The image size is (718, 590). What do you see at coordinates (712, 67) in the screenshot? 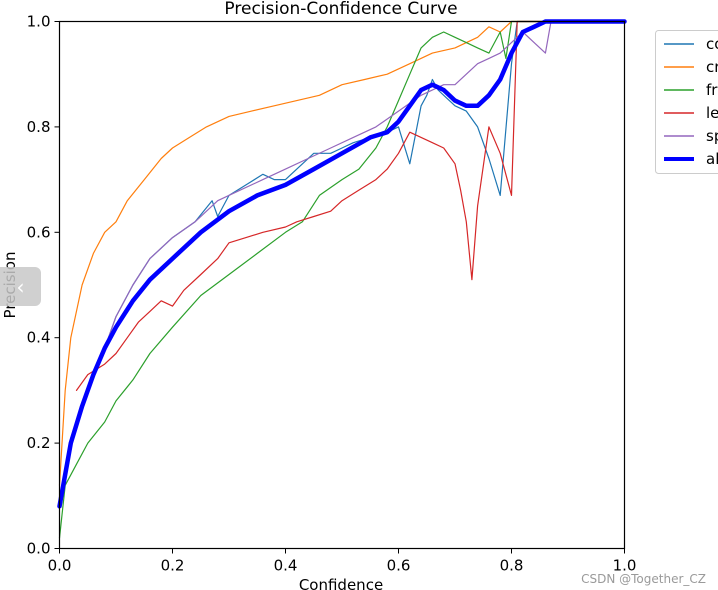
I see `legend-label-cr: cr` at bounding box center [712, 67].